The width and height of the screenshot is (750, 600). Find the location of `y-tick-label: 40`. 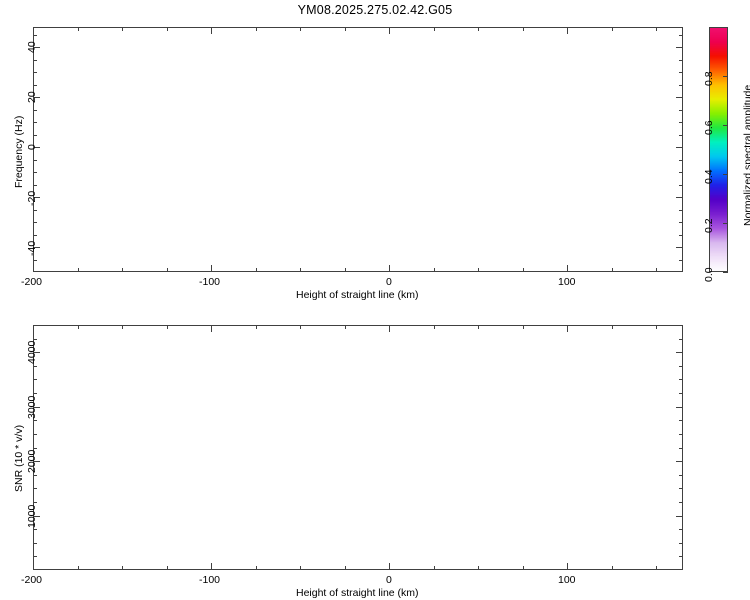

y-tick-label: 40 is located at coordinates (32, 47).